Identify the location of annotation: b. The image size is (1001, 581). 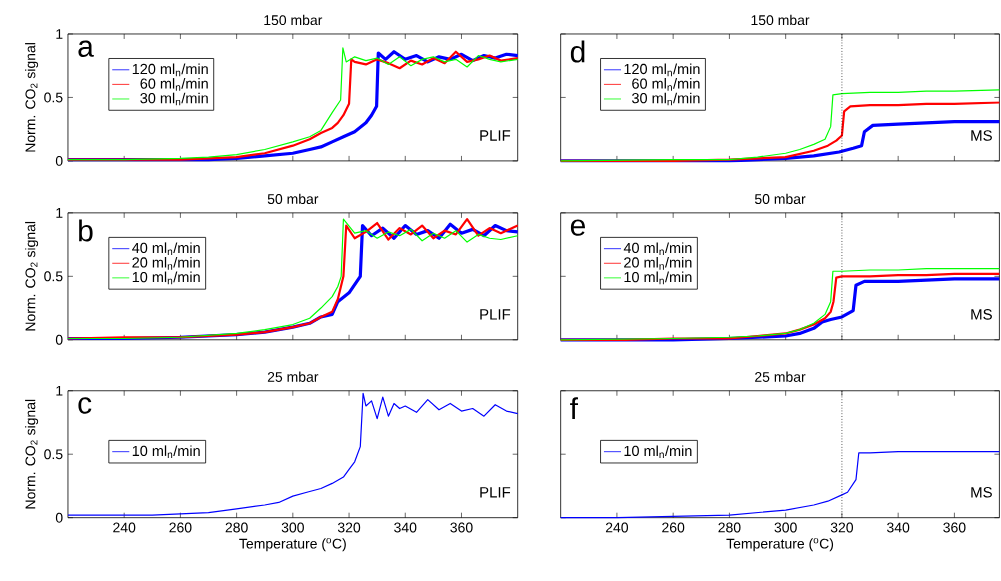
(86, 230).